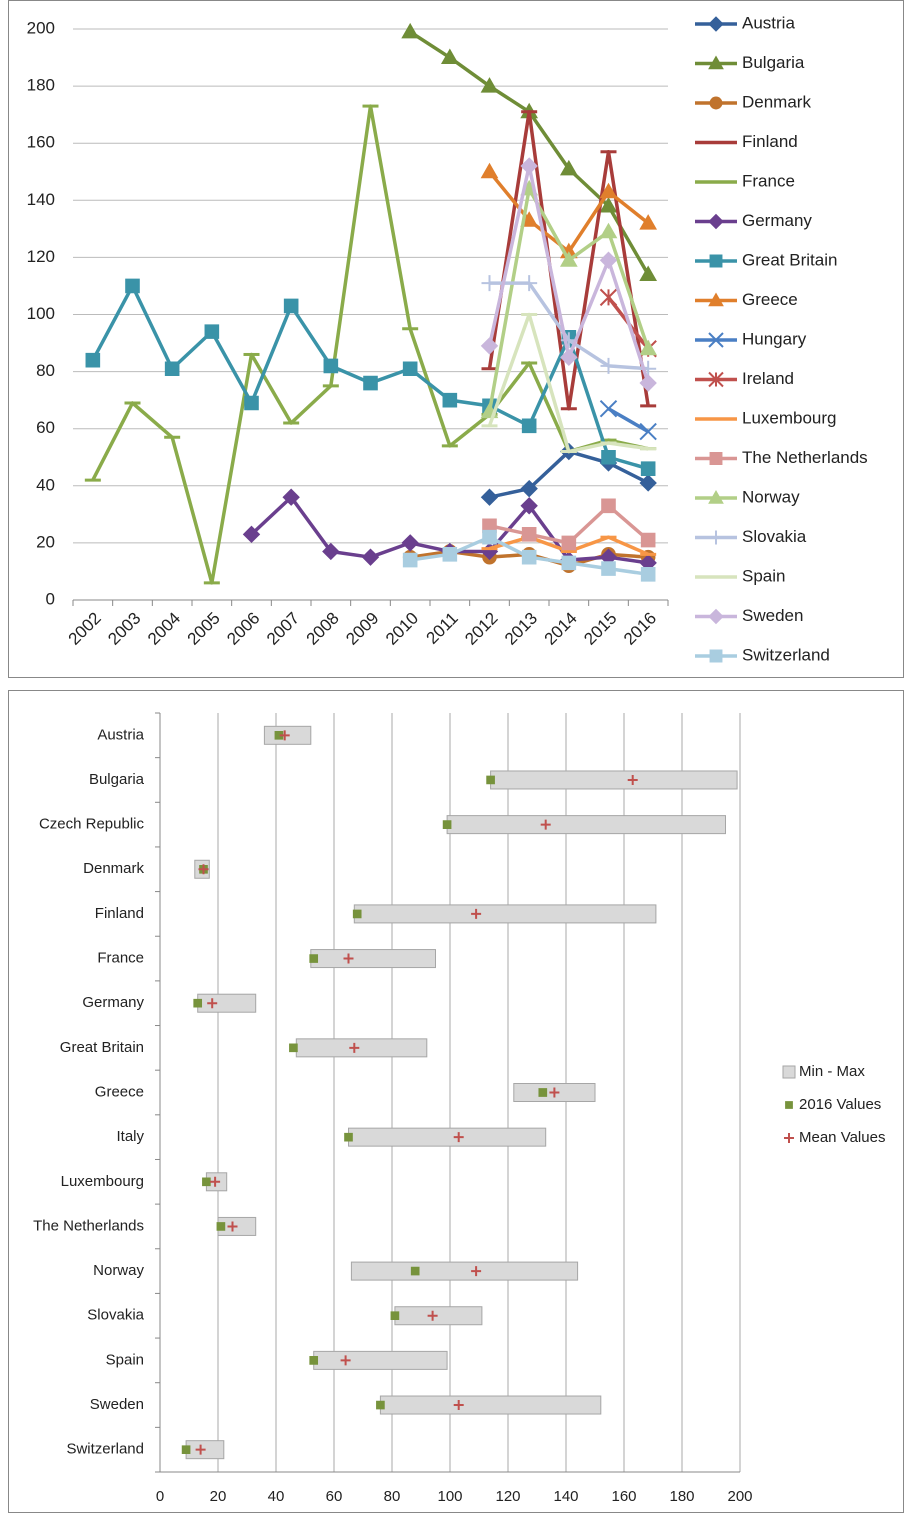 Image resolution: width=905 pixels, height=1513 pixels. What do you see at coordinates (125, 1359) in the screenshot?
I see `y-tick-label: Spain` at bounding box center [125, 1359].